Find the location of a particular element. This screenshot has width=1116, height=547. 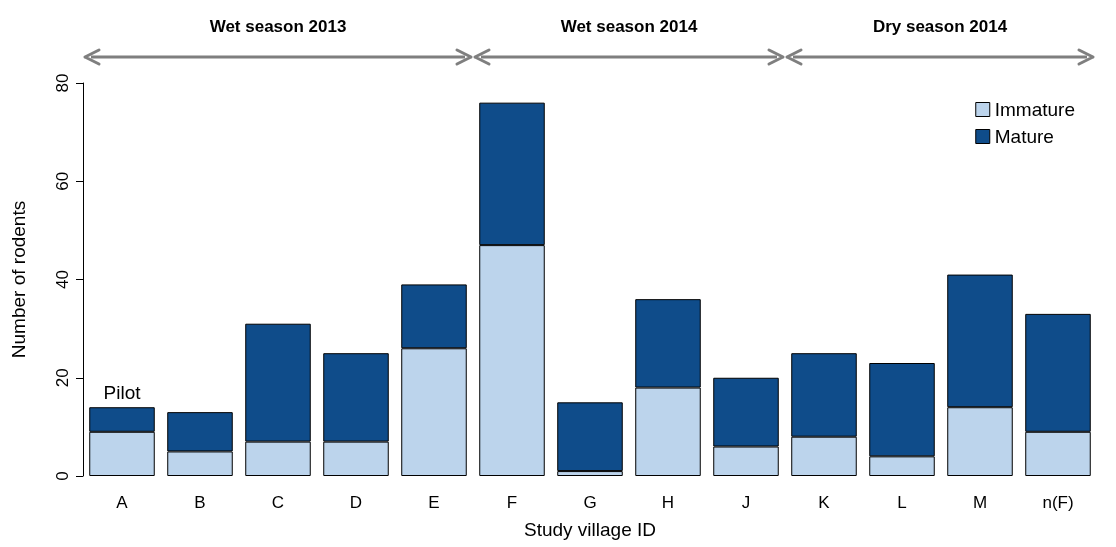

annotation: Pilot is located at coordinates (122, 393).